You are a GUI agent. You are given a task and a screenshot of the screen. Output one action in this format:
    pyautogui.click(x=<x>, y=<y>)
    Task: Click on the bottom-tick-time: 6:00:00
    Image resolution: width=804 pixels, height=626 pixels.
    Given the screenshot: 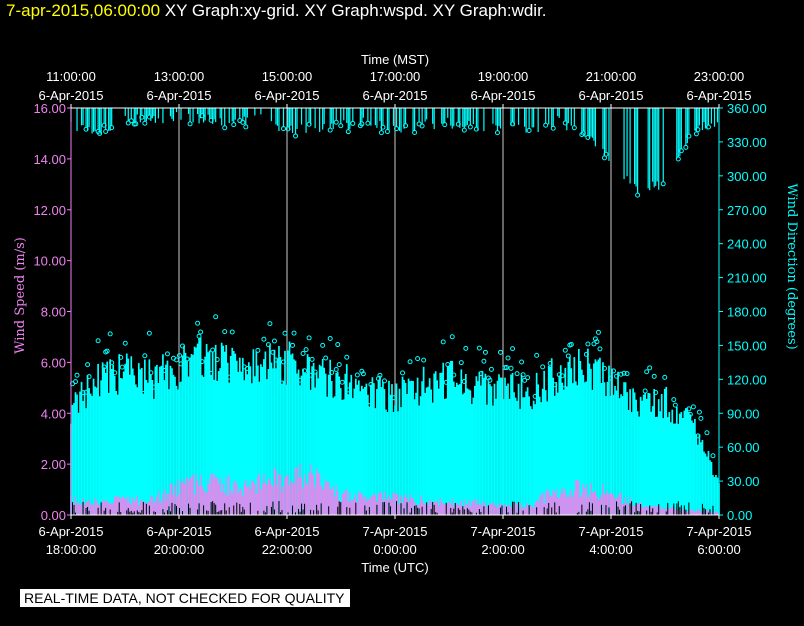 What is the action you would take?
    pyautogui.click(x=718, y=549)
    